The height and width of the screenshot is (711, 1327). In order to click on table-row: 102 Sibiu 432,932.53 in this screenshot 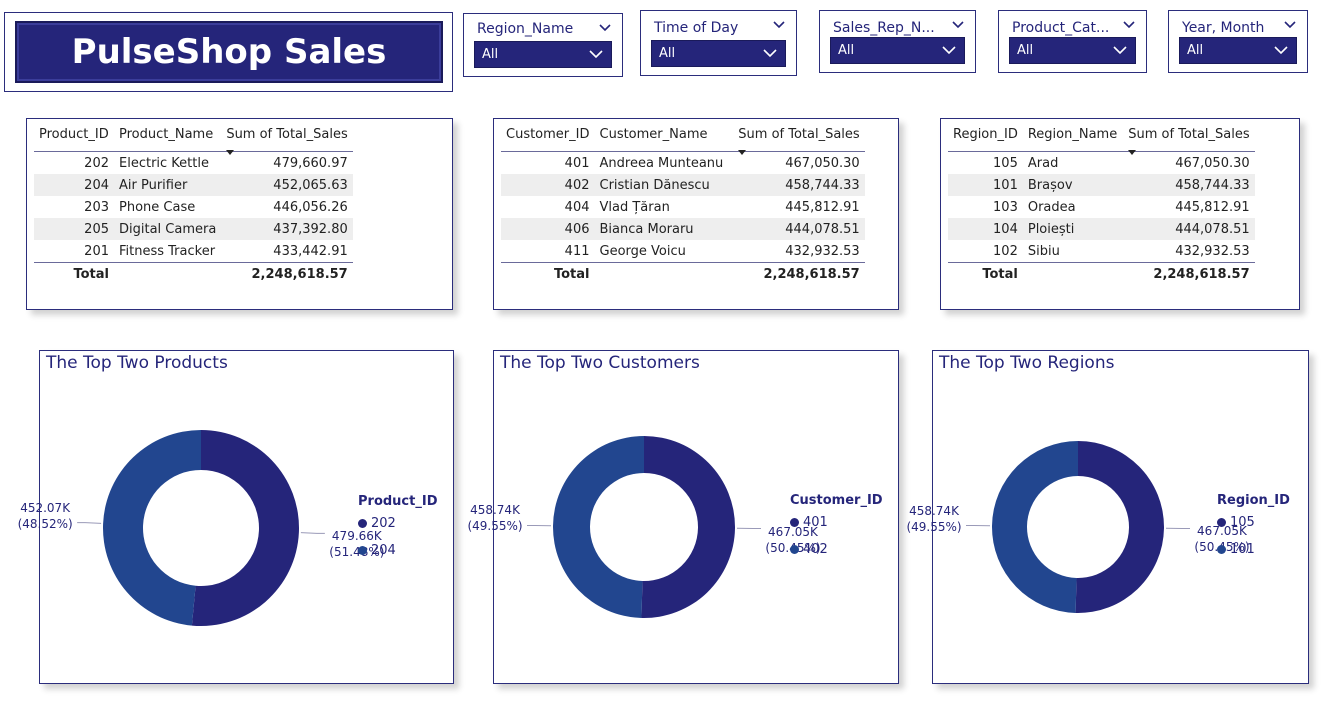, I will do `click(1101, 251)`.